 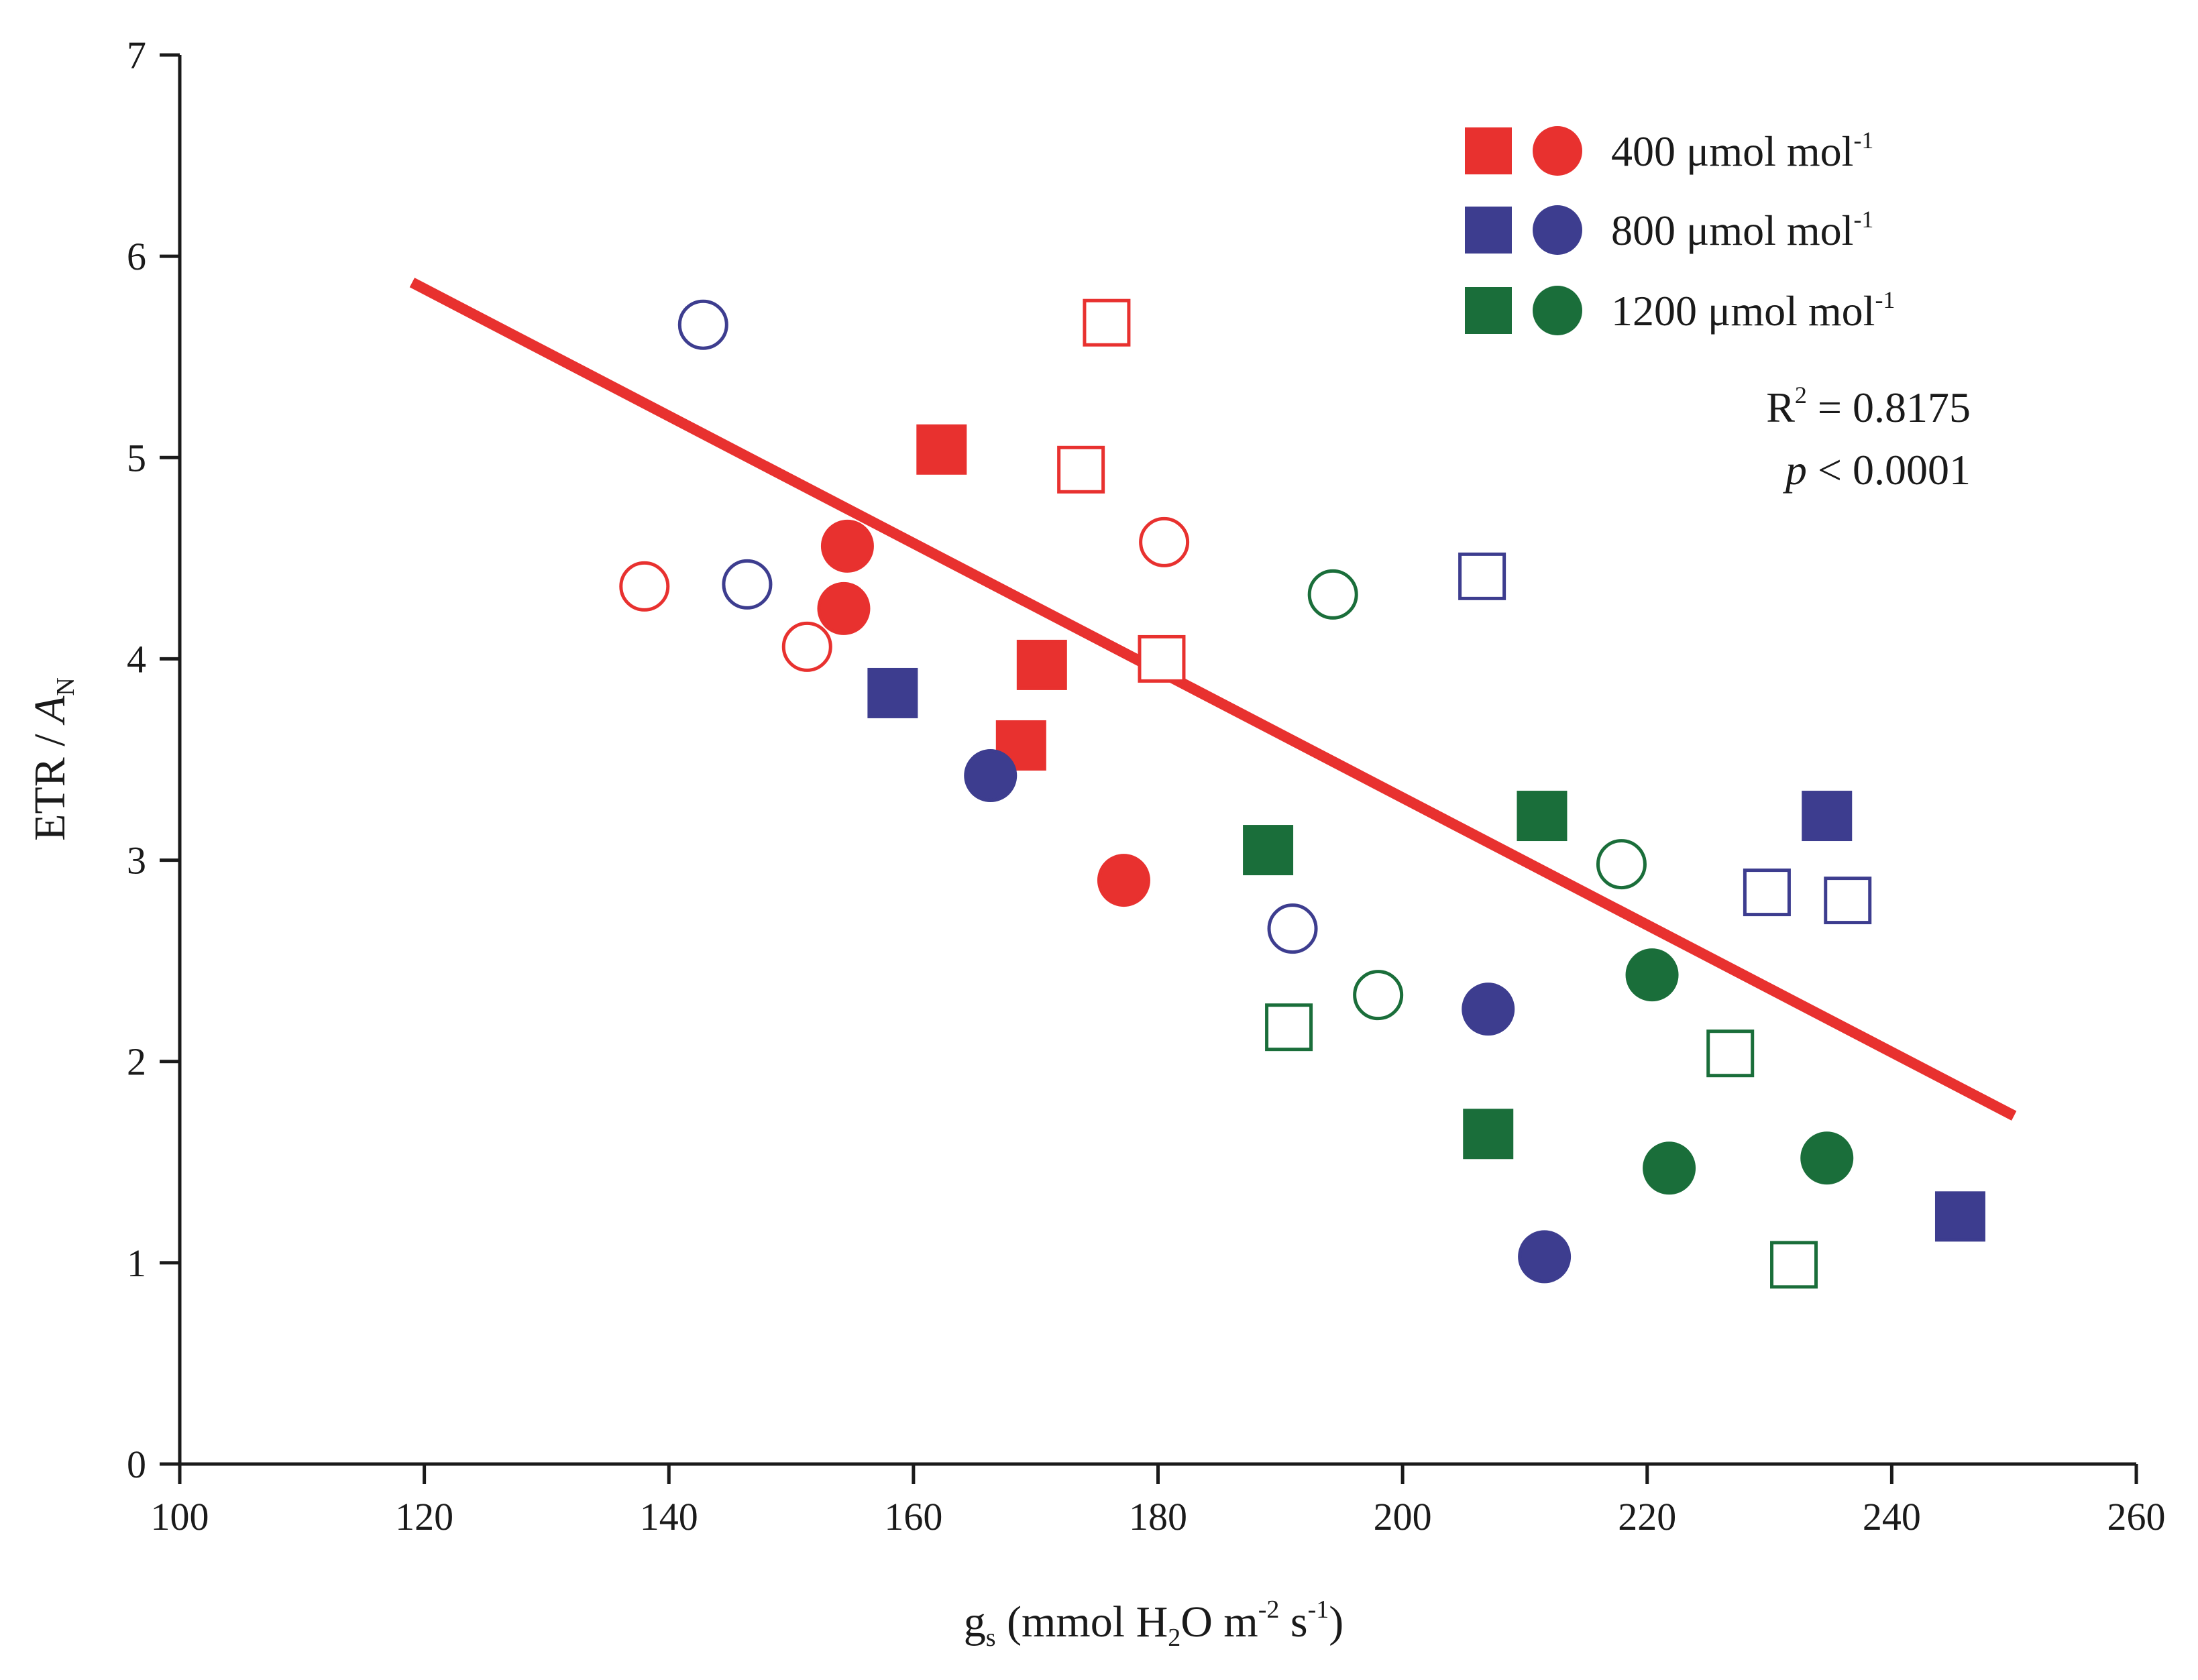 I want to click on x-tick-label: 160, so click(x=913, y=1516).